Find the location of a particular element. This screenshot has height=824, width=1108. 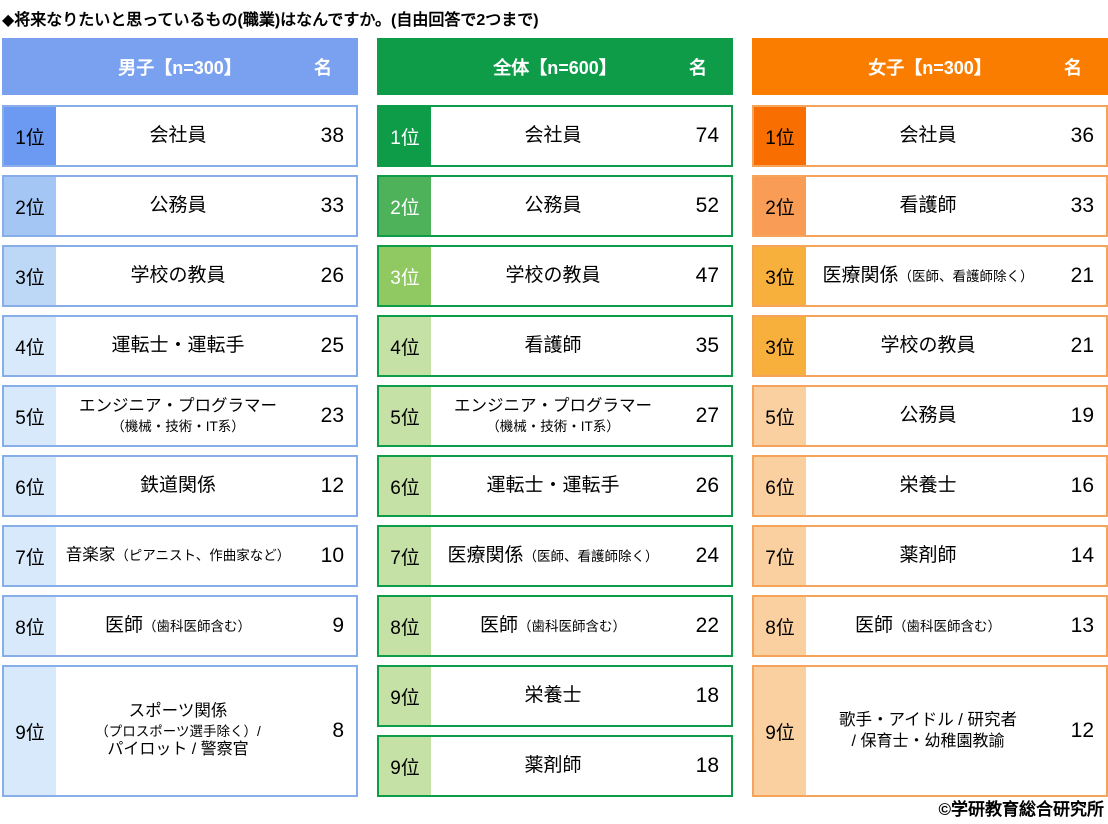

ranking-row: 8位 医師（歯科医師含む） 9 is located at coordinates (180, 626).